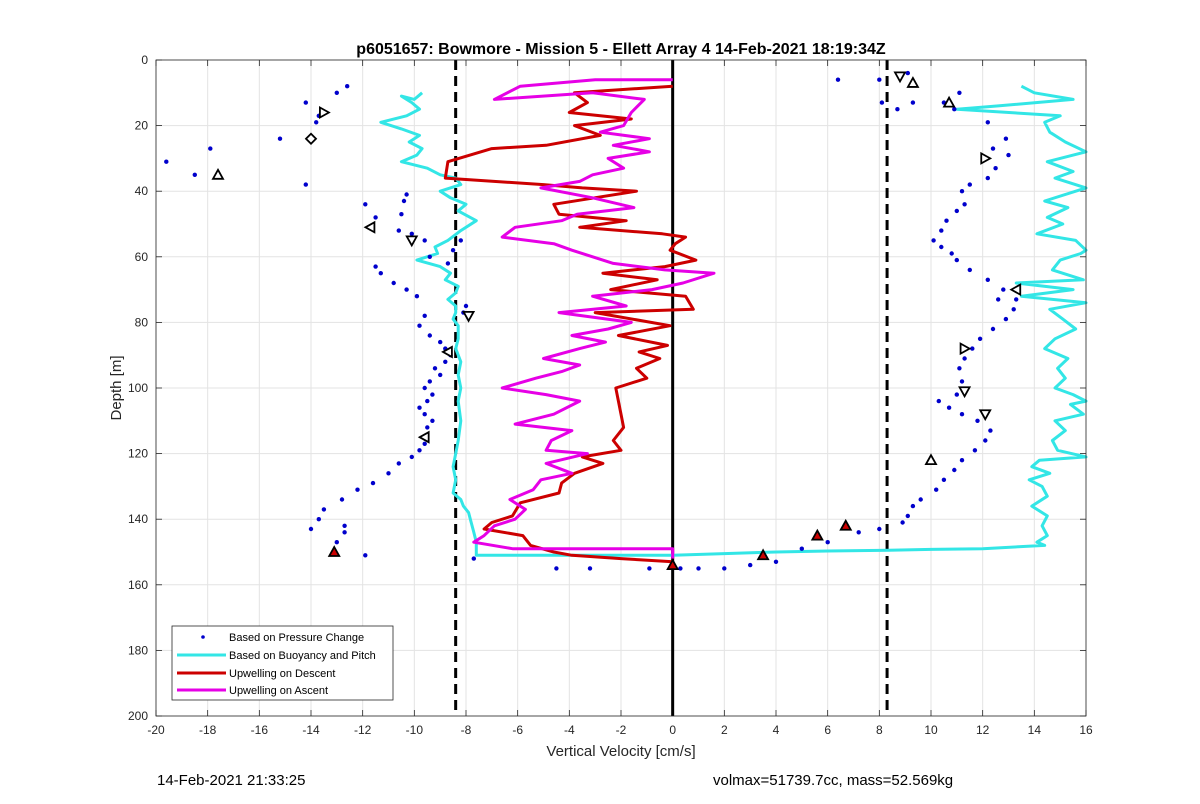 The height and width of the screenshot is (804, 1200). Describe the element at coordinates (311, 730) in the screenshot. I see `x-tick-label: -14` at that location.